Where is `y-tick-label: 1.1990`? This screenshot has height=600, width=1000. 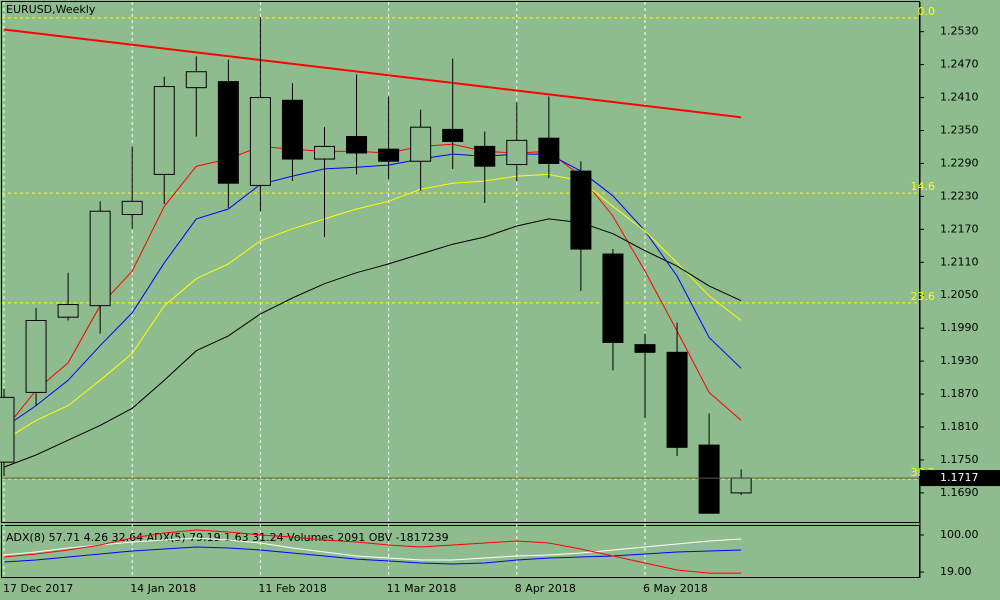 y-tick-label: 1.1990 is located at coordinates (959, 327).